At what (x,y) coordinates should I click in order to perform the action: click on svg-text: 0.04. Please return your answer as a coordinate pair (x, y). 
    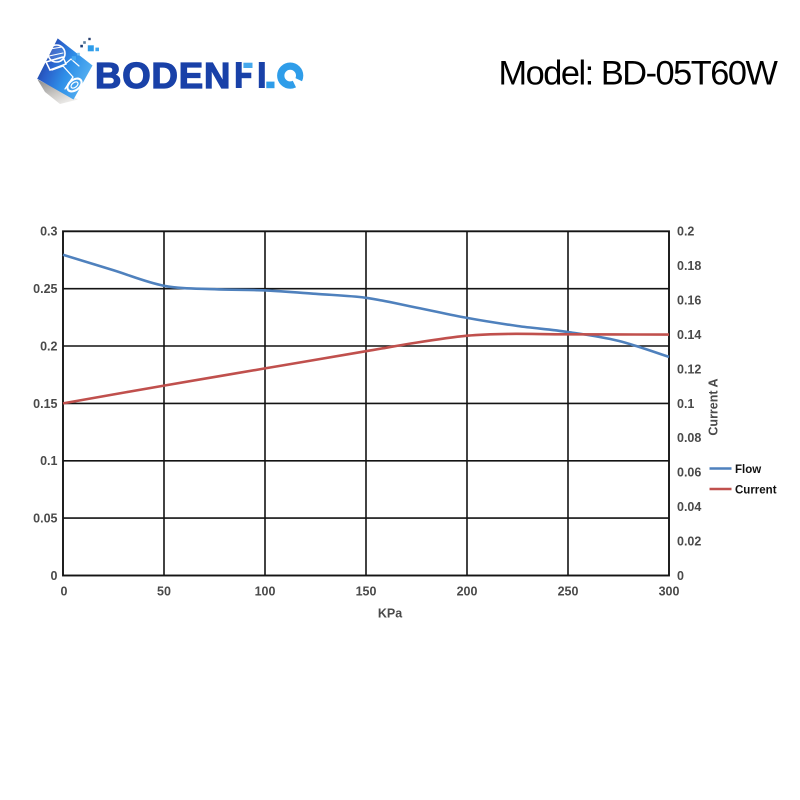
    Looking at the image, I should click on (689, 507).